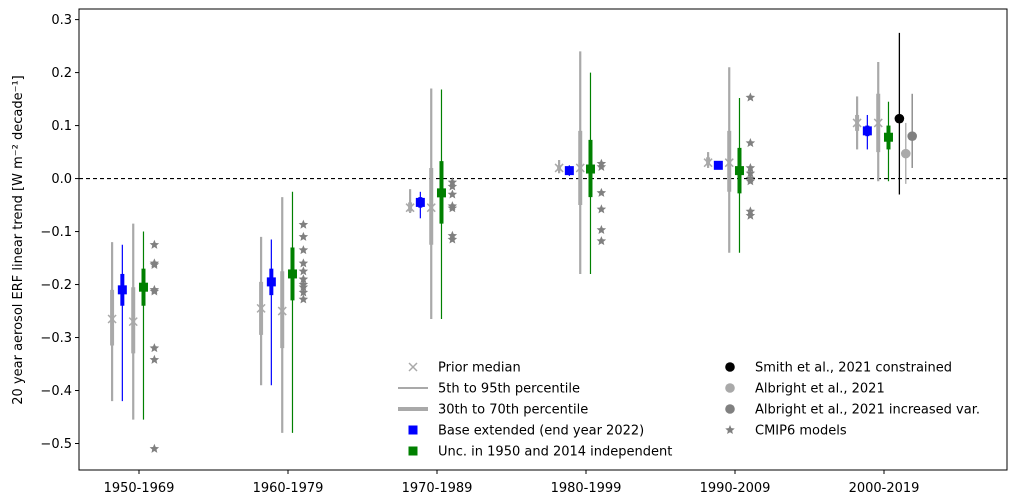 Image resolution: width=1019 pixels, height=501 pixels. I want to click on legend-label: 30th to 70th percentile, so click(513, 410).